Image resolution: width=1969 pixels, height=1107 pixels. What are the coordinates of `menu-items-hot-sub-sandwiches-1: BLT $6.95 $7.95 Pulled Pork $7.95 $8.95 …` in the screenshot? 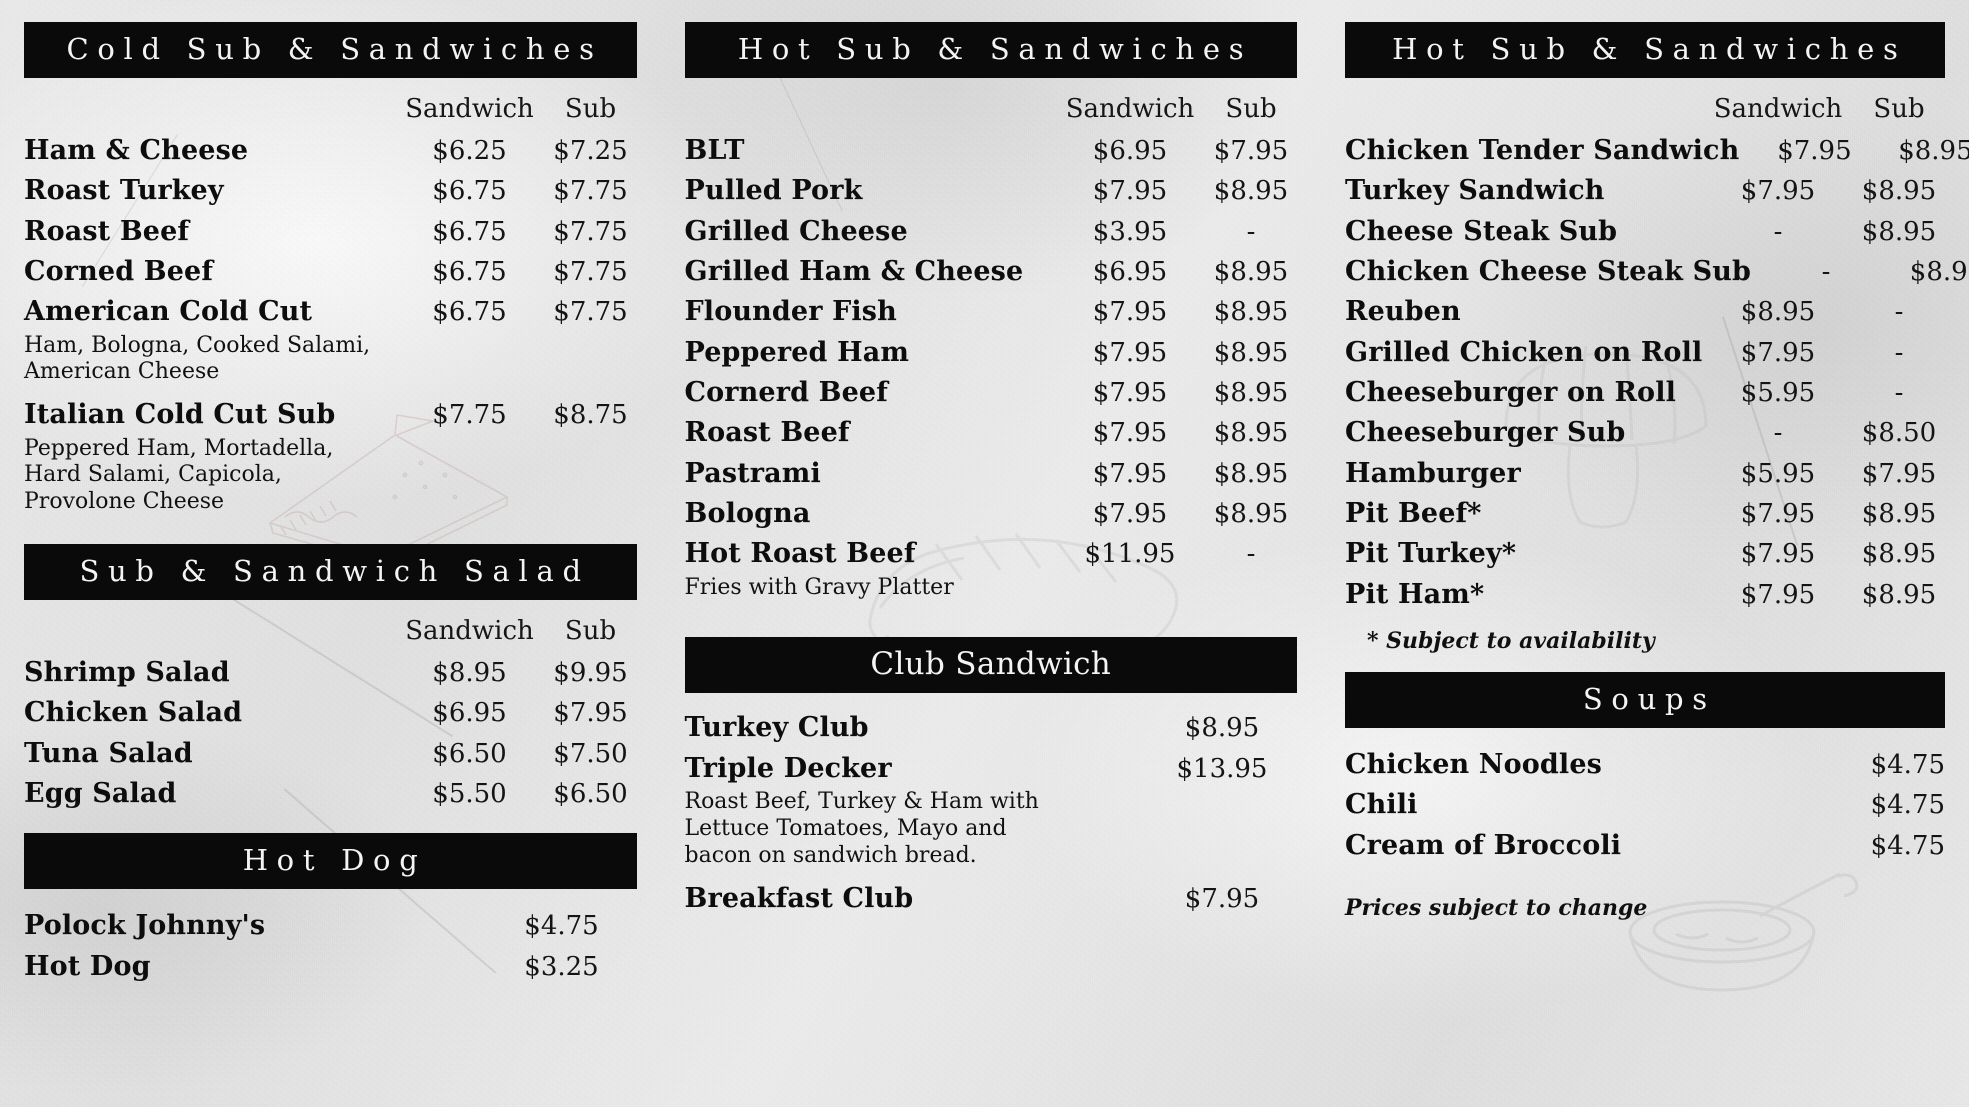 It's located at (991, 366).